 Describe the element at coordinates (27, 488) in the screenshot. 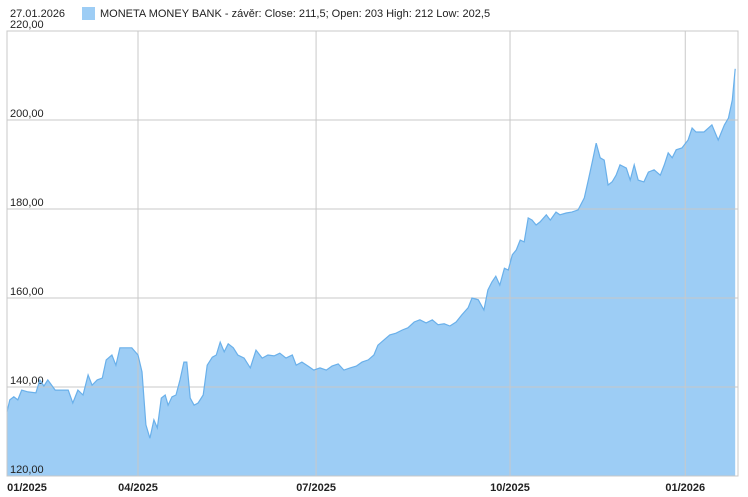

I see `x-tick-label: 01/2025` at that location.